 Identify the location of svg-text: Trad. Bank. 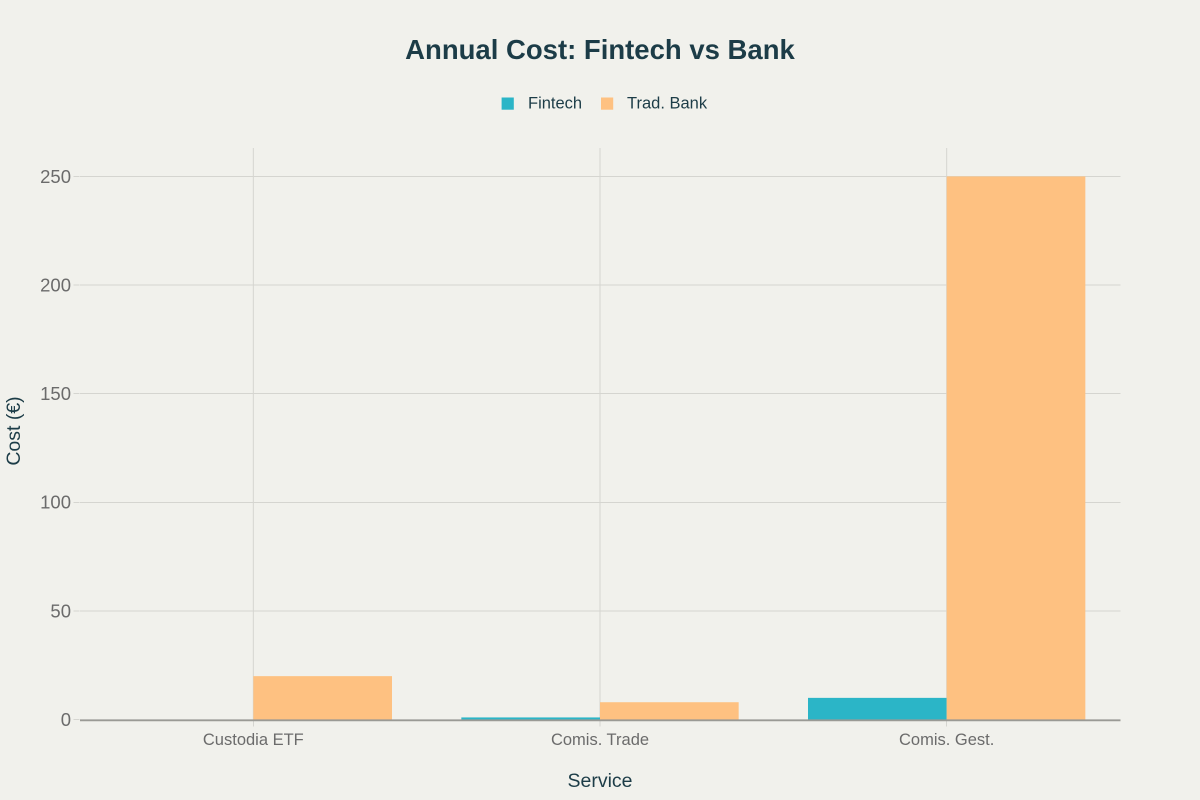
(667, 104).